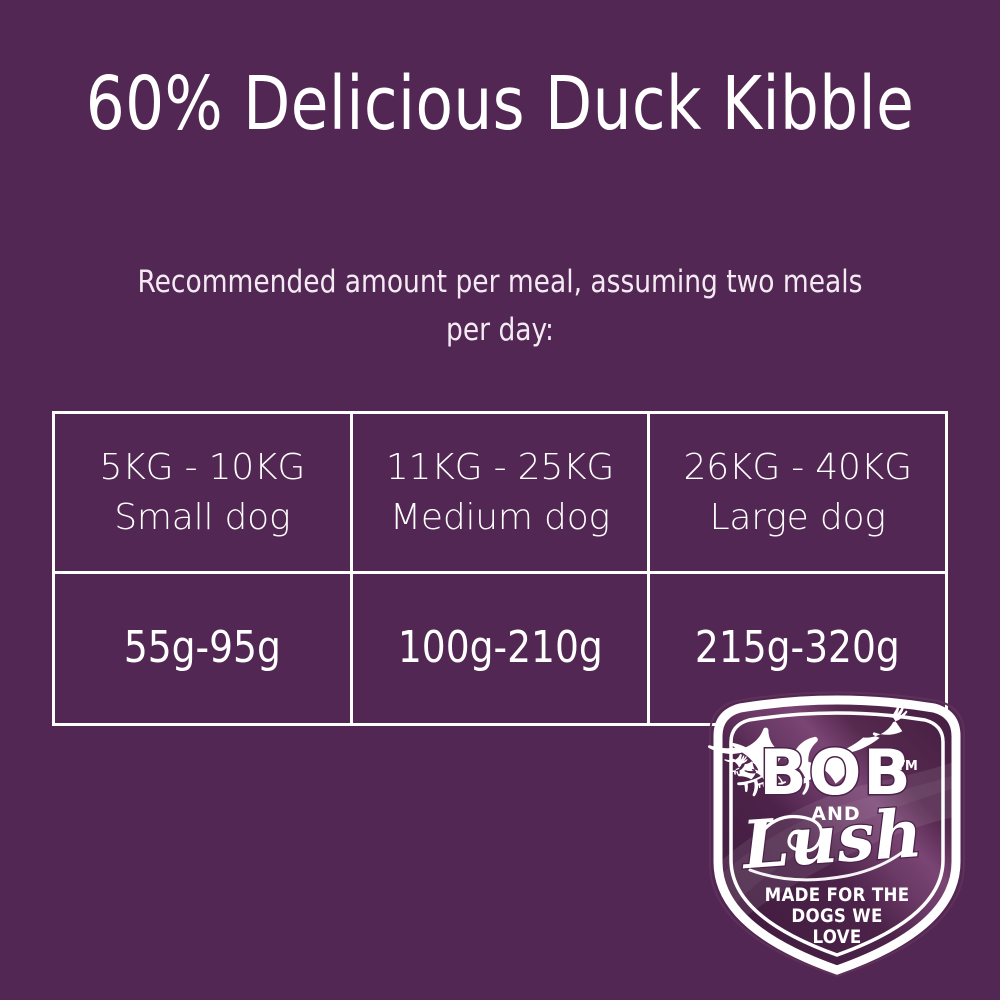  What do you see at coordinates (797, 517) in the screenshot?
I see `dog-size-large: Large dog` at bounding box center [797, 517].